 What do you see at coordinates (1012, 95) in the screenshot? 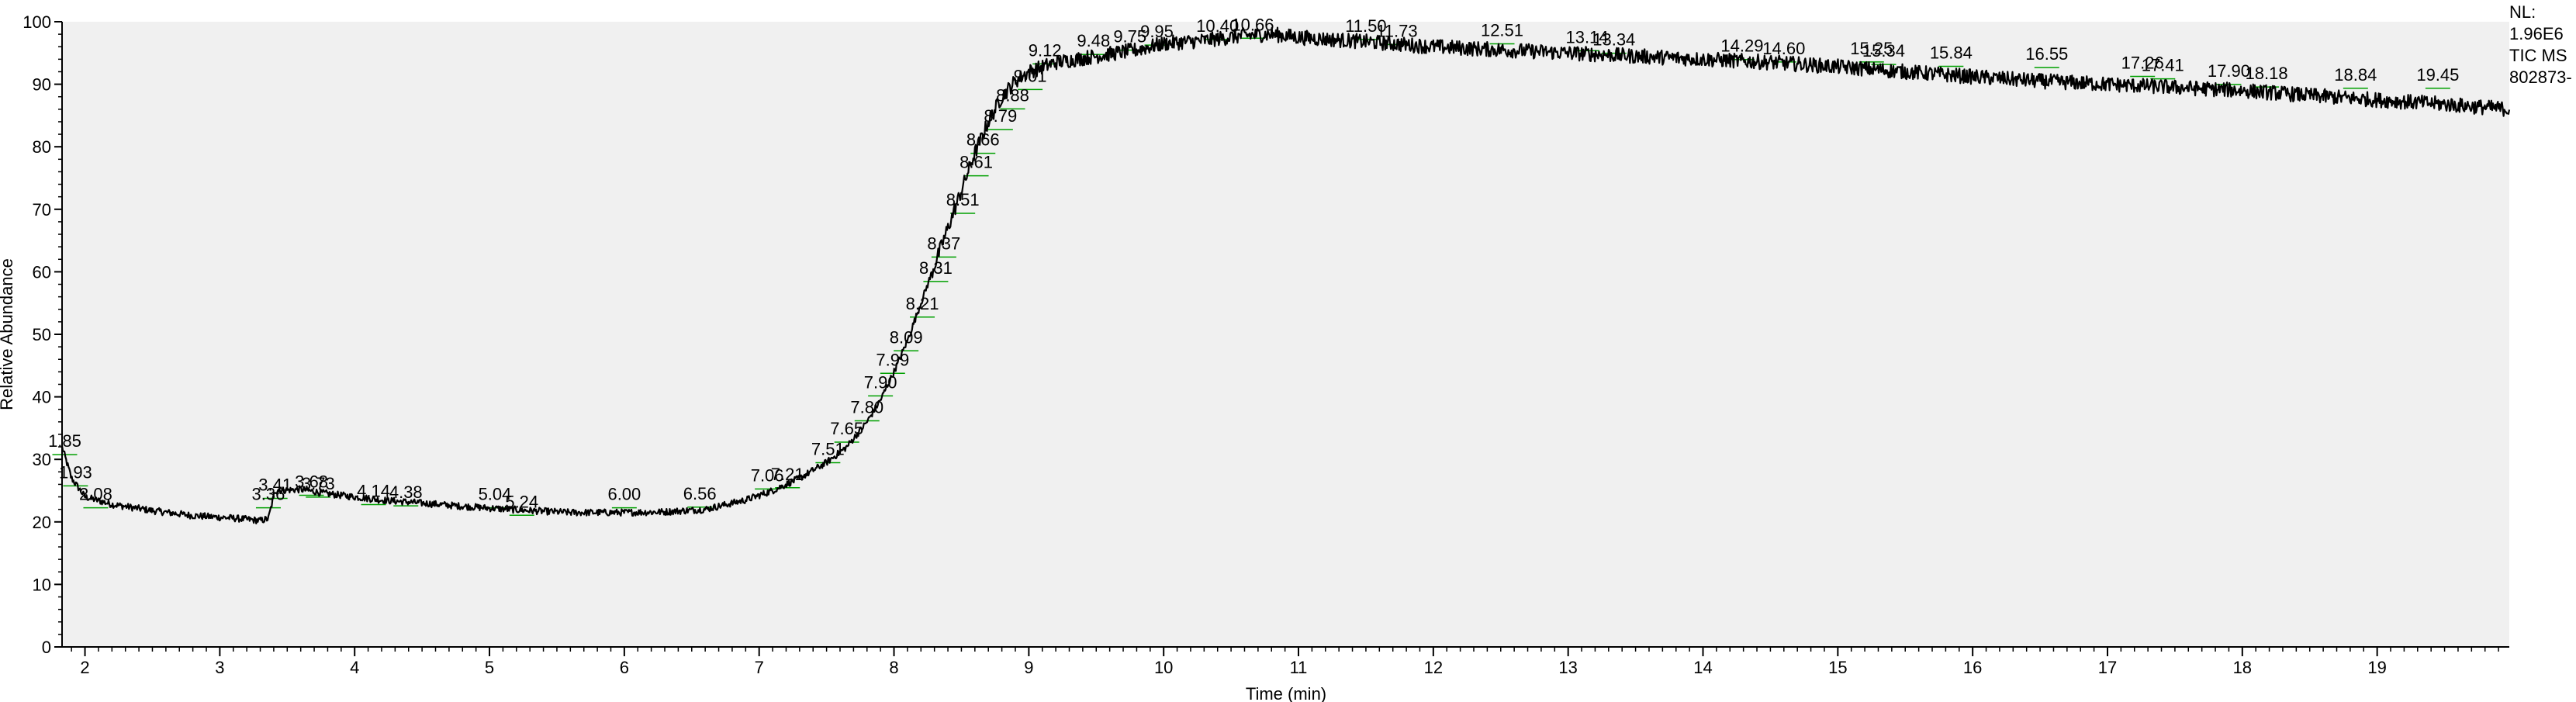
I see `peak-label: 8.88` at bounding box center [1012, 95].